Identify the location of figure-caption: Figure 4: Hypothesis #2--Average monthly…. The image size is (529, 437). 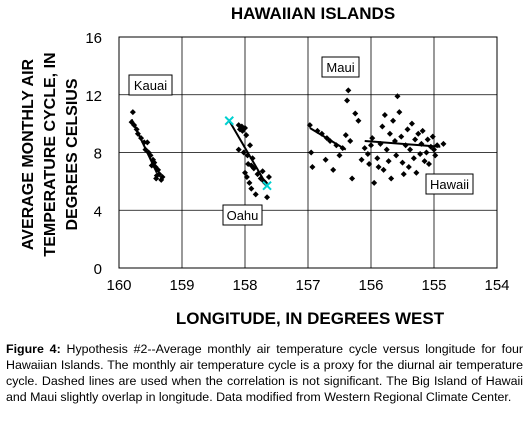
(264, 373).